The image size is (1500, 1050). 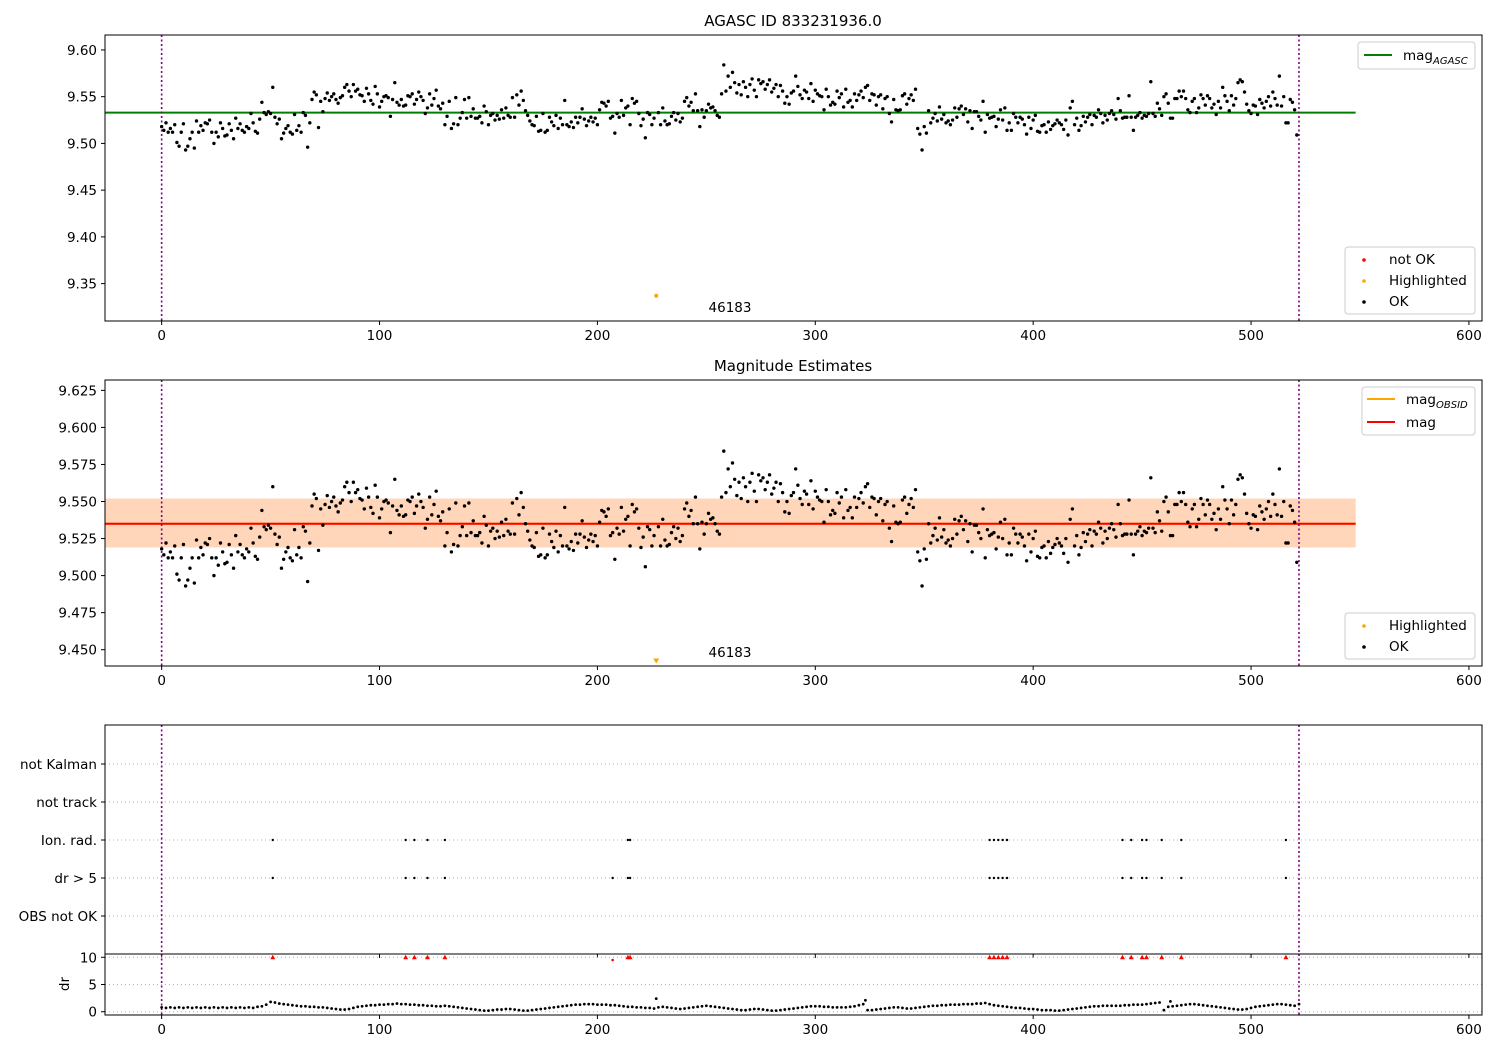 What do you see at coordinates (77, 577) in the screenshot?
I see `y-tick-label: 9.500` at bounding box center [77, 577].